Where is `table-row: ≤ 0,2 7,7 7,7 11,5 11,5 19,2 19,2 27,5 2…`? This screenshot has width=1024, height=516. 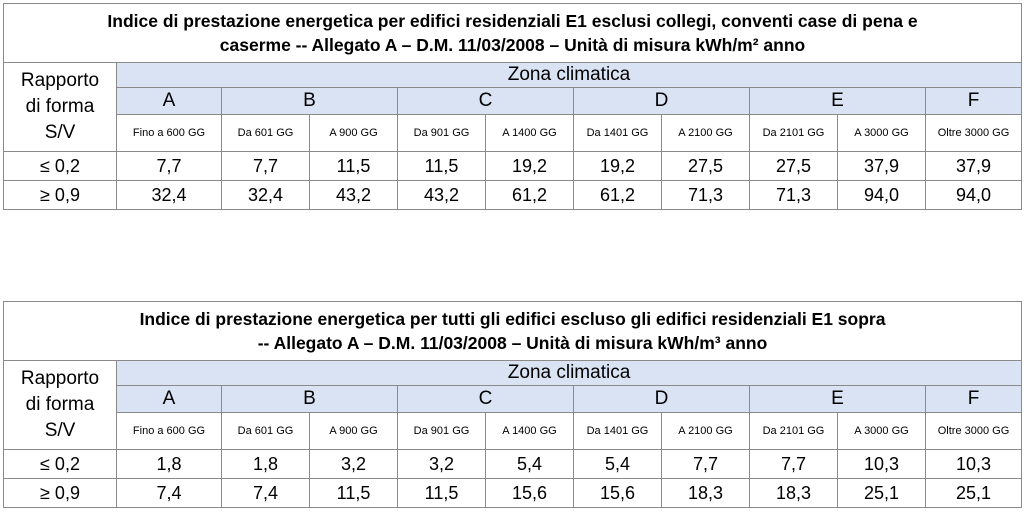 table-row: ≤ 0,2 7,7 7,7 11,5 11,5 19,2 19,2 27,5 2… is located at coordinates (513, 166).